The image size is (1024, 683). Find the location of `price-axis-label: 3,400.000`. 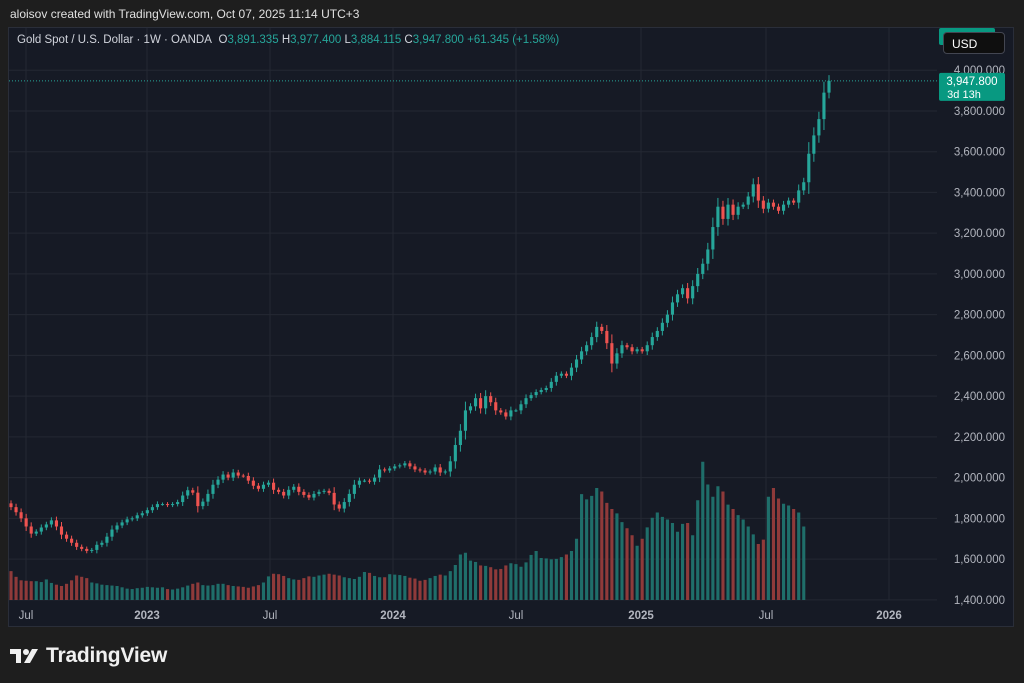

price-axis-label: 3,400.000 is located at coordinates (979, 193).